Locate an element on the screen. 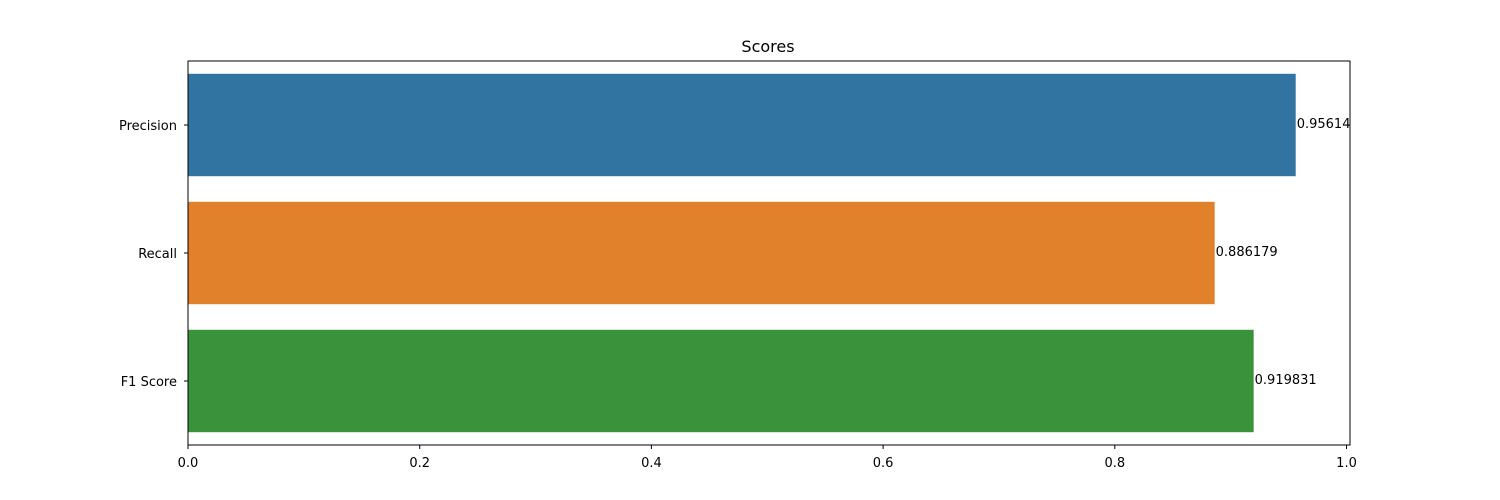 The height and width of the screenshot is (500, 1500). bar-value-label: 0.95614 is located at coordinates (1324, 124).